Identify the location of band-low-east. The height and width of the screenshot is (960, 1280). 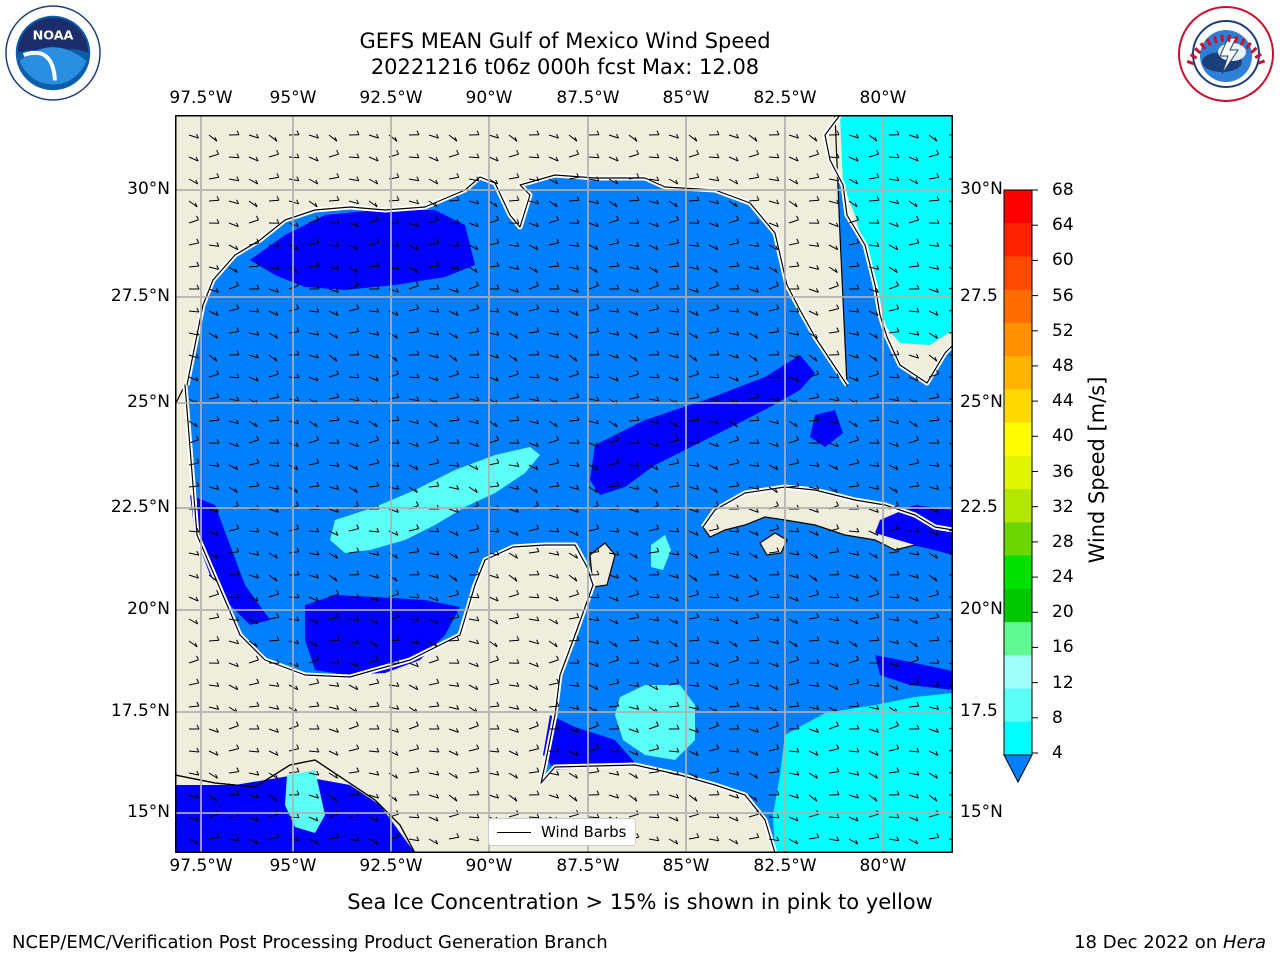
(914, 672).